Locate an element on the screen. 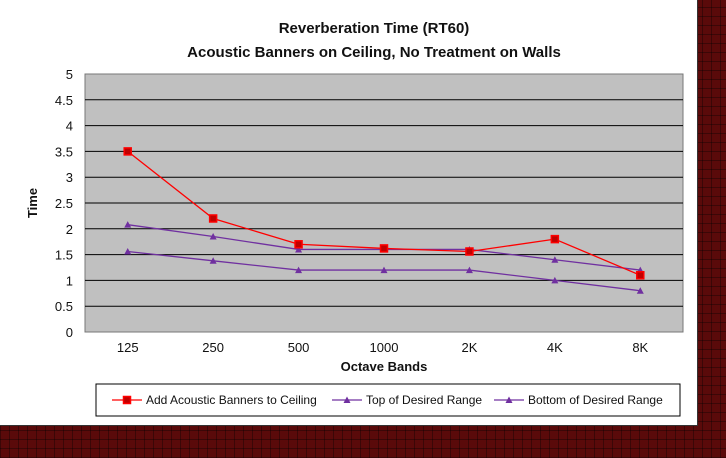 This screenshot has width=726, height=458. y-tick-label: 5 is located at coordinates (69, 74).